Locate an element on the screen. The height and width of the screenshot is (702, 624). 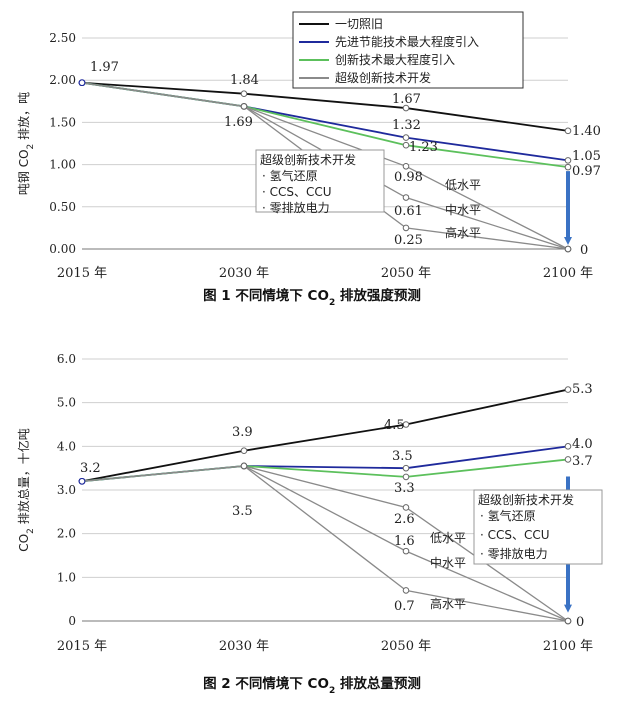
y-tick-label: 6.0 is located at coordinates (66, 359).